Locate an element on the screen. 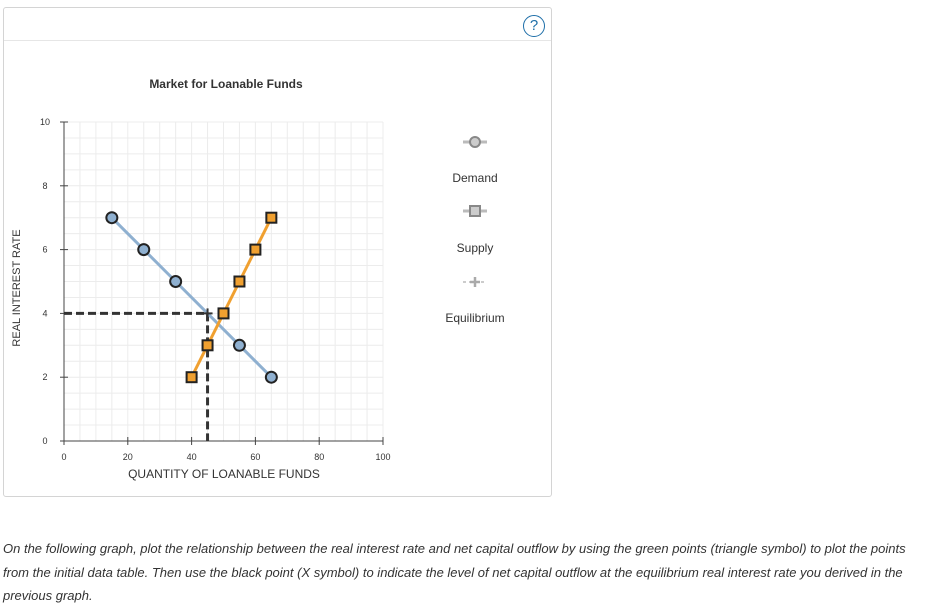 This screenshot has width=927, height=611. y-tick-label: 0 is located at coordinates (44, 441).